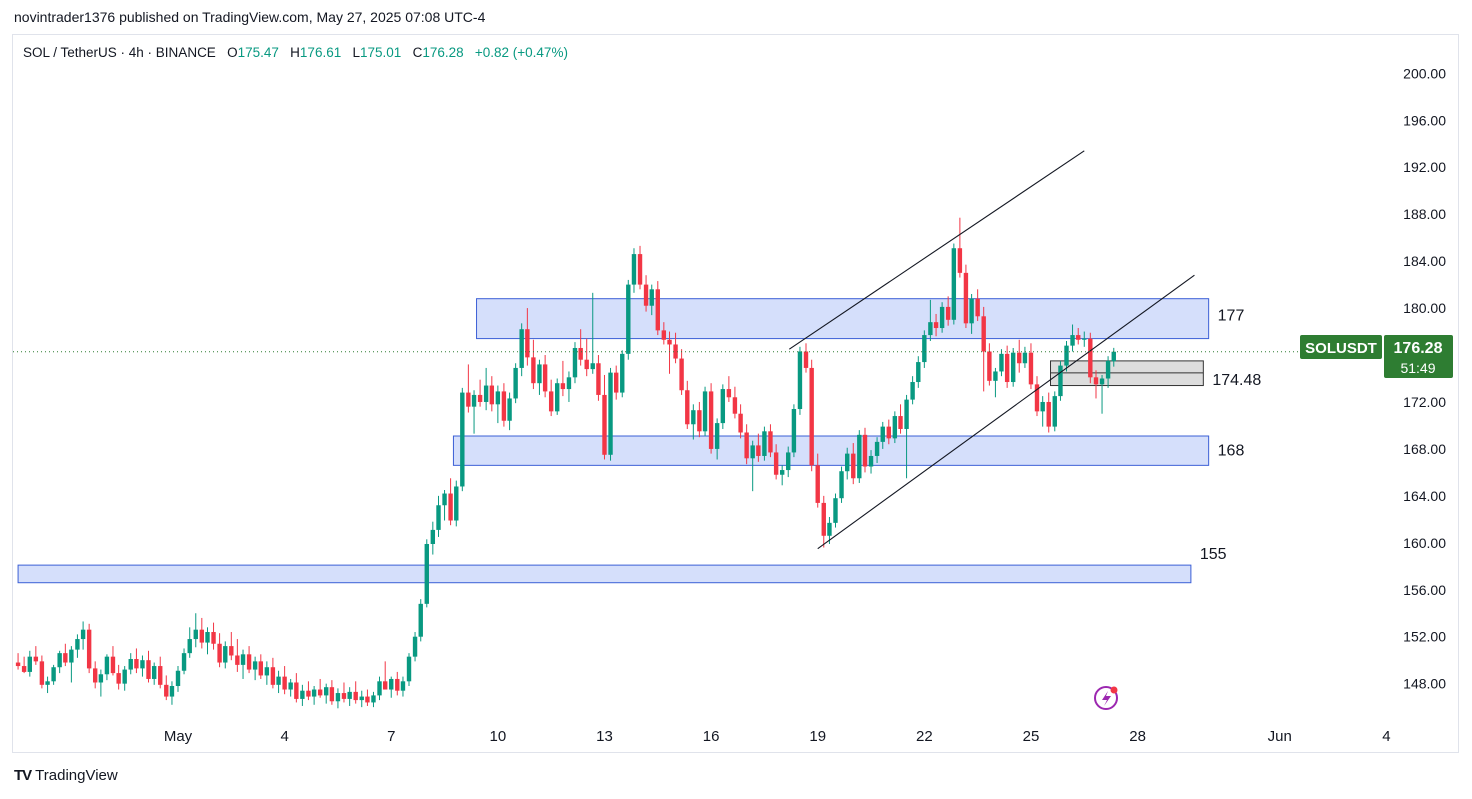 This screenshot has height=799, width=1472. Describe the element at coordinates (1231, 451) in the screenshot. I see `zone-label-168: 168` at that location.